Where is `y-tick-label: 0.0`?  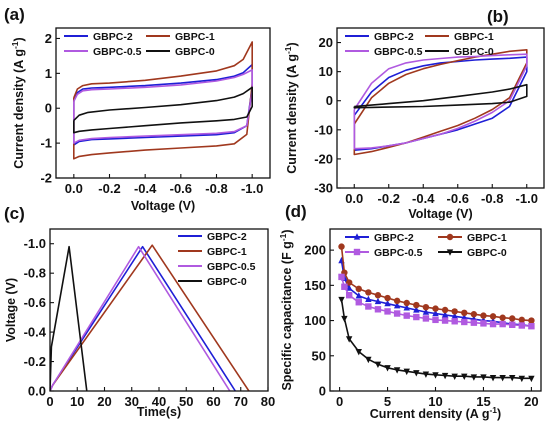 y-tick-label: 0.0 is located at coordinates (37, 391).